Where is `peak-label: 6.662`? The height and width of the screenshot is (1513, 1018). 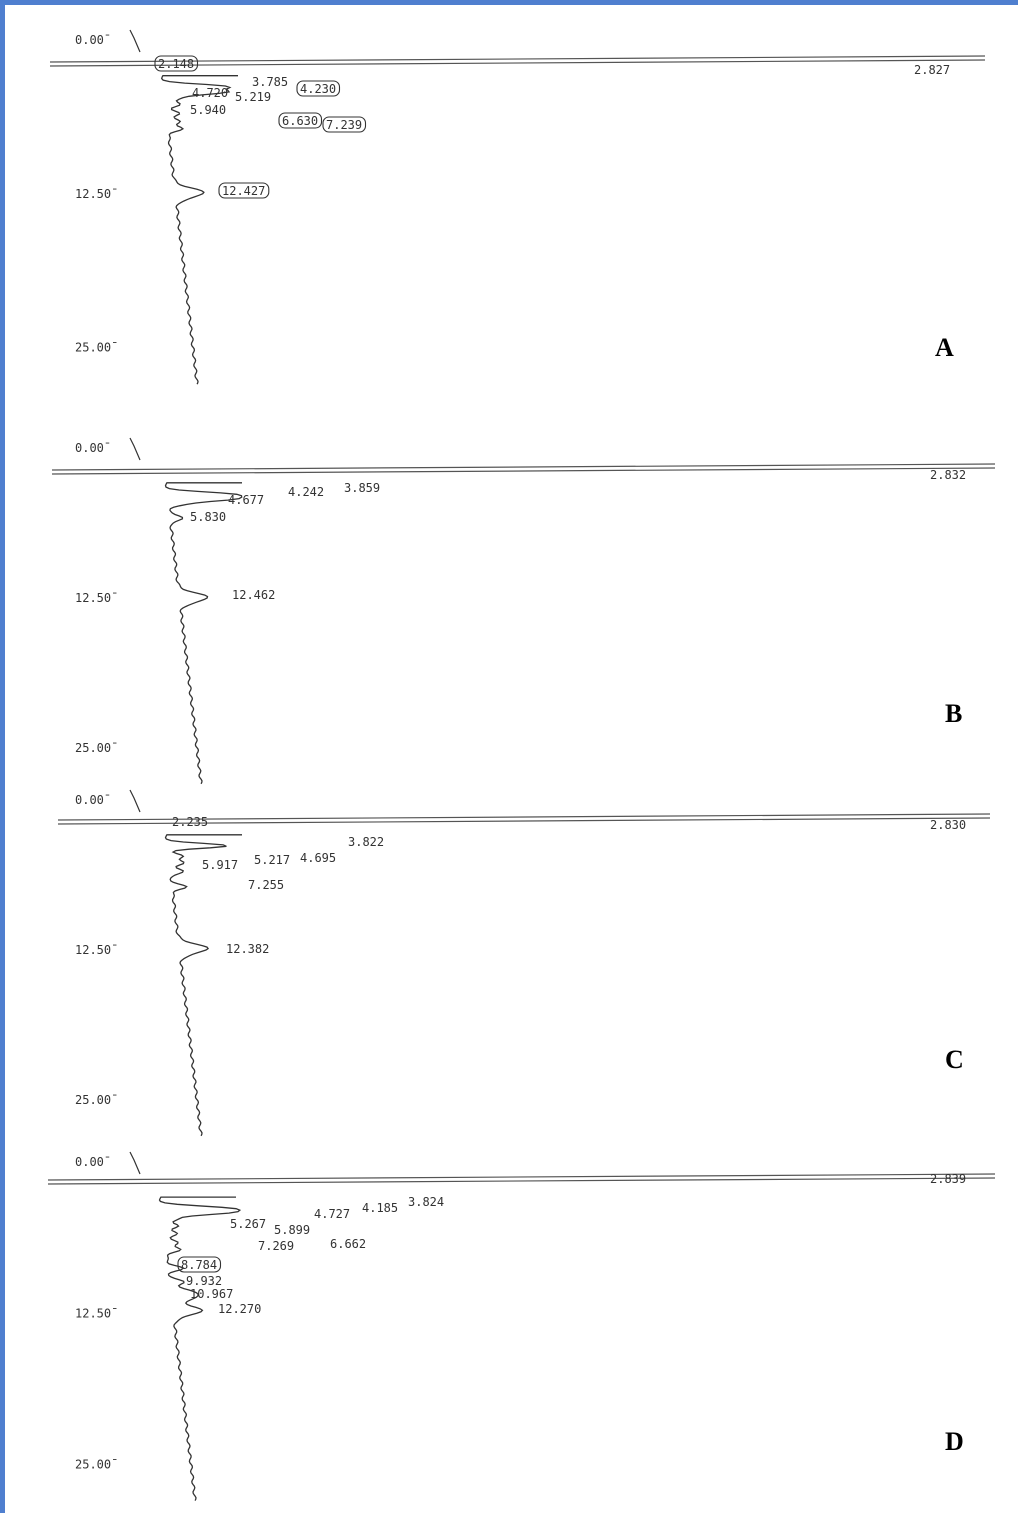 peak-label: 6.662 is located at coordinates (348, 1244).